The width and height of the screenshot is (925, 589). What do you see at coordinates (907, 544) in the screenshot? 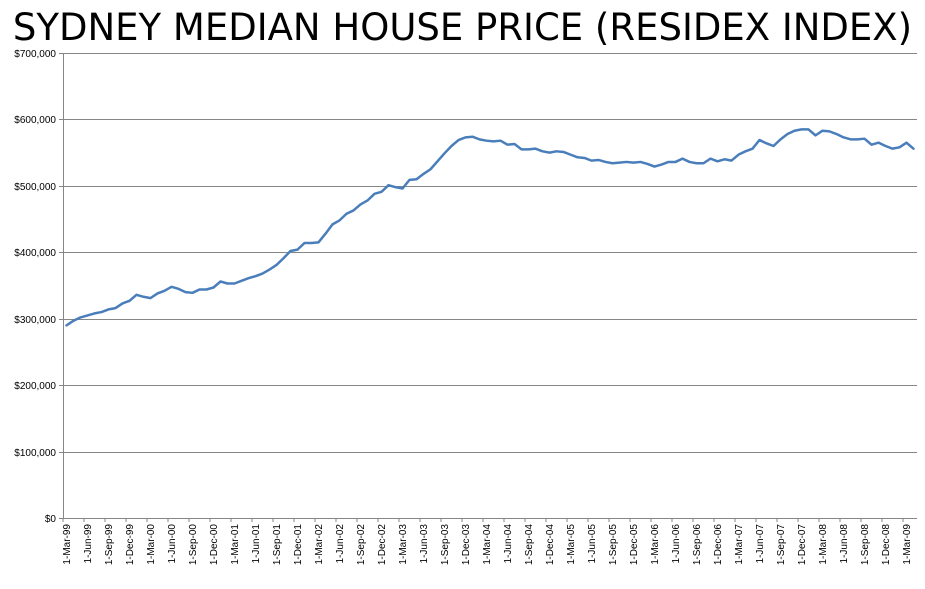
I see `x-tick-label: 1-Mar-09` at bounding box center [907, 544].